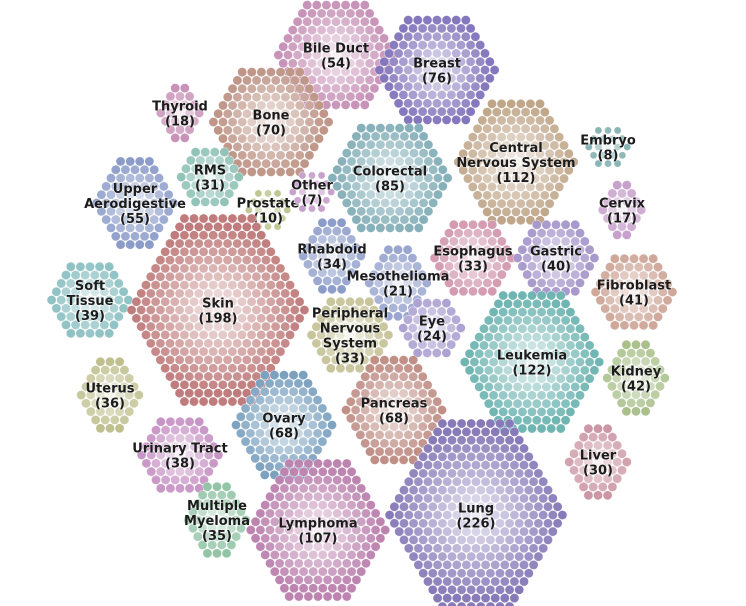 This screenshot has width=746, height=606. What do you see at coordinates (437, 70) in the screenshot?
I see `cluster-breast: Breast(76)` at bounding box center [437, 70].